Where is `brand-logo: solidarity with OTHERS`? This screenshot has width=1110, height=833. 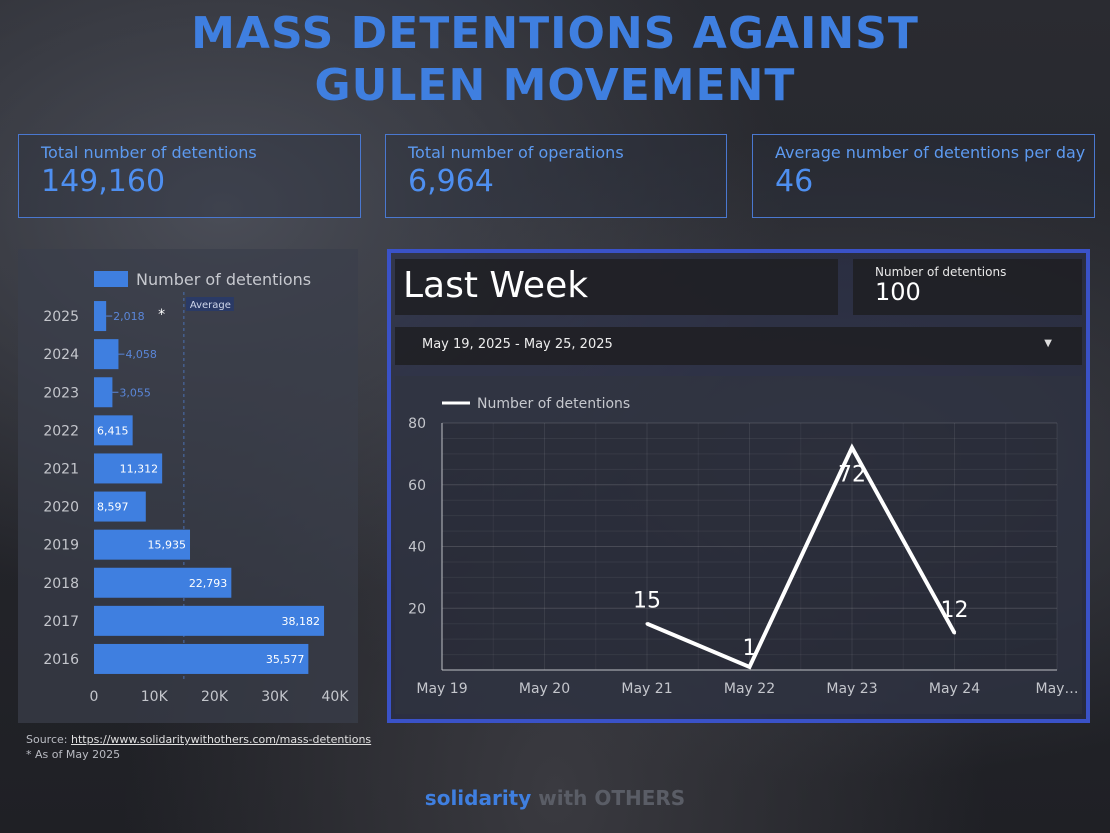
brand-logo: solidarity with OTHERS is located at coordinates (555, 798).